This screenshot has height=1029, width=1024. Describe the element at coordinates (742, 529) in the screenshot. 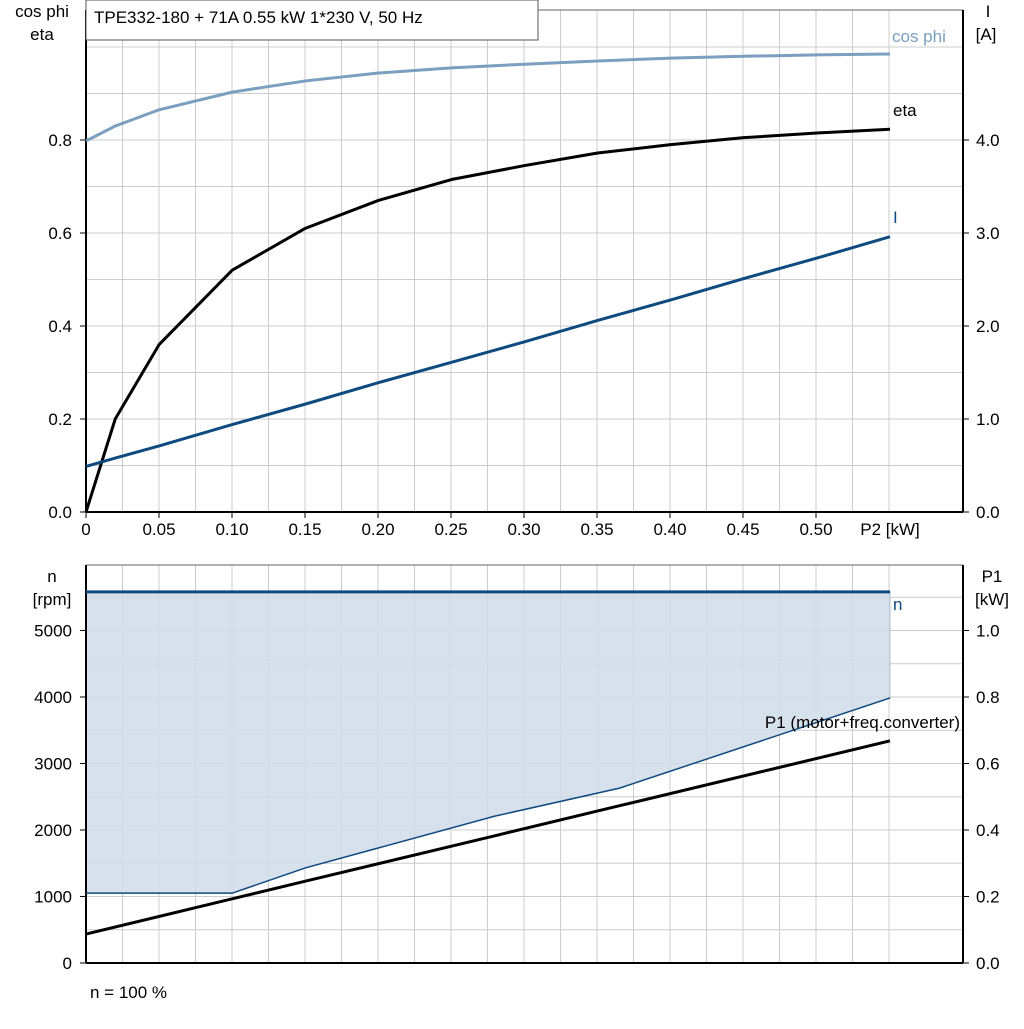

I see `x-tick-label: 0.45` at that location.